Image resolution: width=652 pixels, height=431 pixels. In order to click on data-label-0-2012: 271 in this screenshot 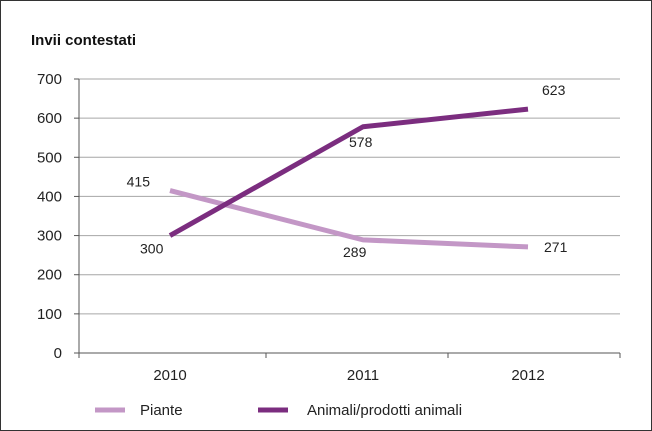, I will do `click(556, 247)`.